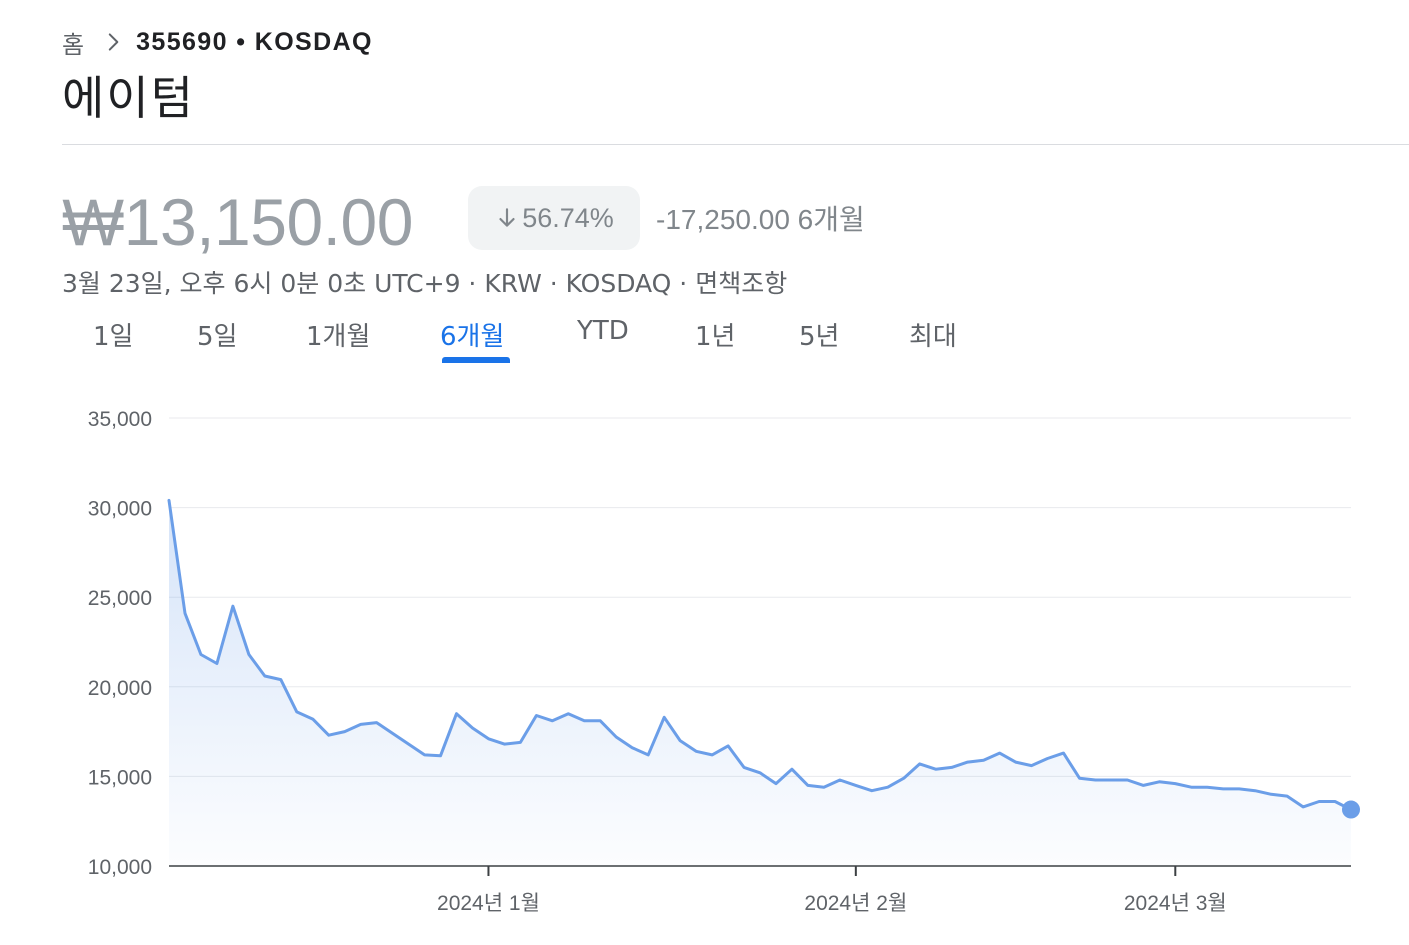  I want to click on active-tab-indicator, so click(476, 360).